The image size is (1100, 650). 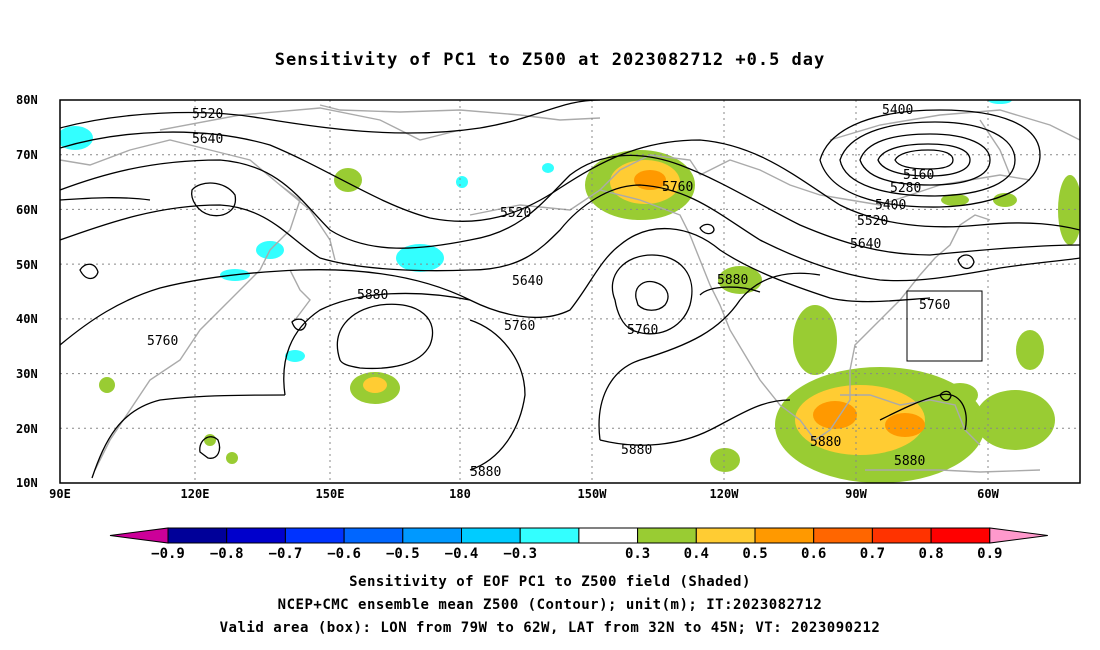 What do you see at coordinates (27, 265) in the screenshot?
I see `lat-label: 50N` at bounding box center [27, 265].